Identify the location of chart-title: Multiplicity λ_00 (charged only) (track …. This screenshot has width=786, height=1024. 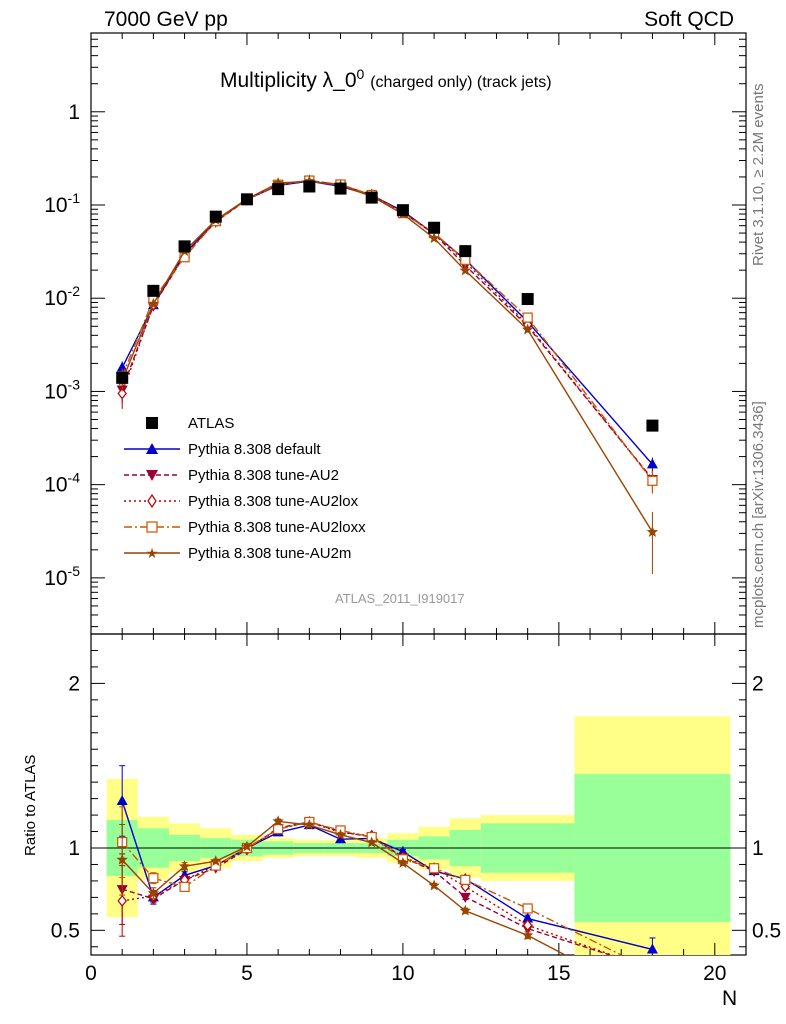
(386, 79).